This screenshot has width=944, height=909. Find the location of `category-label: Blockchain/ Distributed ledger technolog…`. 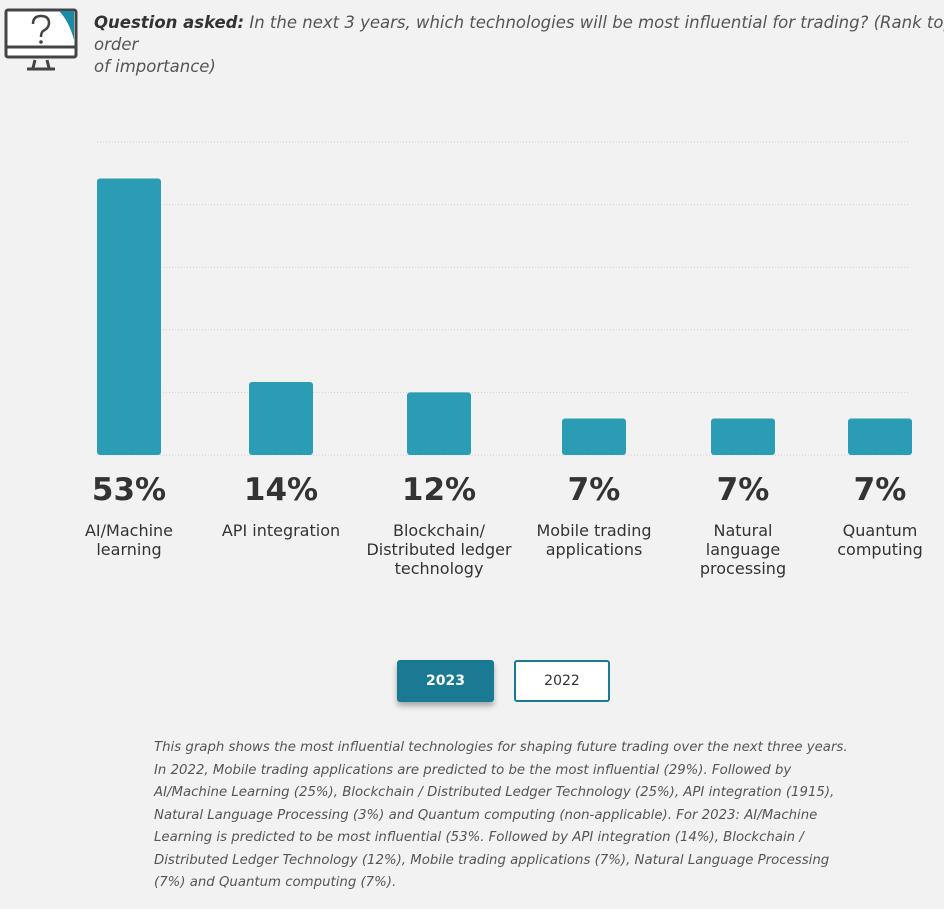

category-label: Blockchain/ Distributed ledger technolog… is located at coordinates (439, 549).